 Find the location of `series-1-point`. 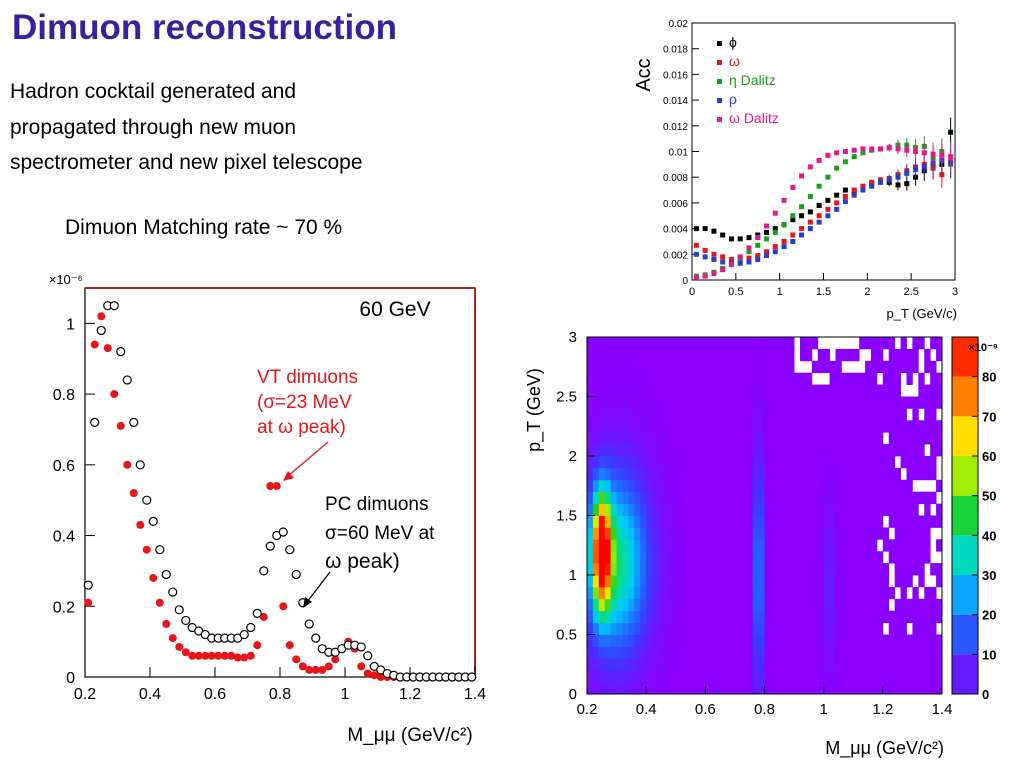

series-1-point is located at coordinates (723, 257).